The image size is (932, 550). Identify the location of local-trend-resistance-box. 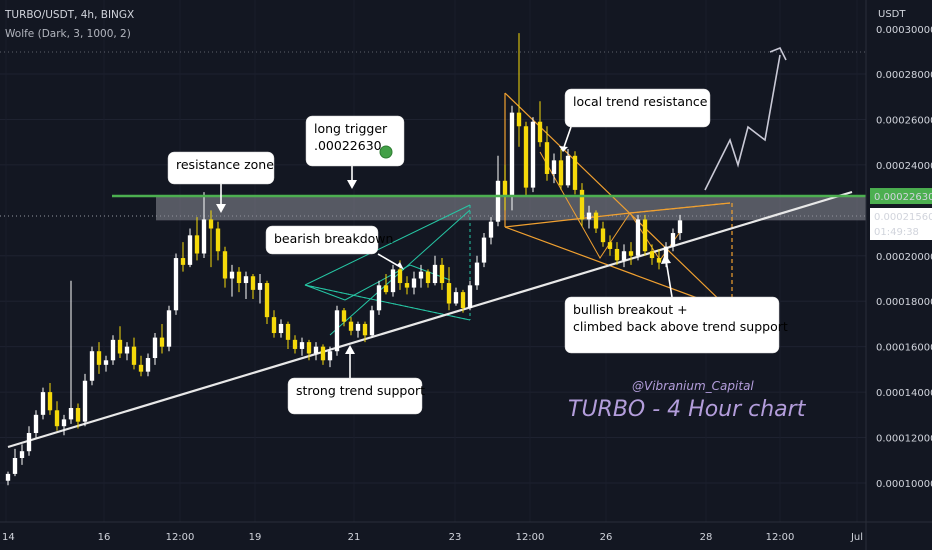
(637, 108).